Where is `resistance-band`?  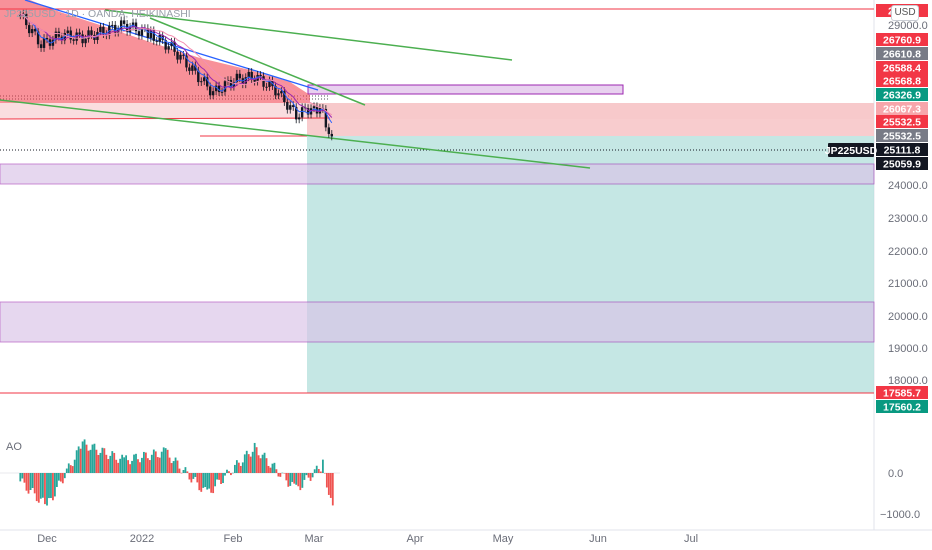
resistance-band is located at coordinates (437, 111).